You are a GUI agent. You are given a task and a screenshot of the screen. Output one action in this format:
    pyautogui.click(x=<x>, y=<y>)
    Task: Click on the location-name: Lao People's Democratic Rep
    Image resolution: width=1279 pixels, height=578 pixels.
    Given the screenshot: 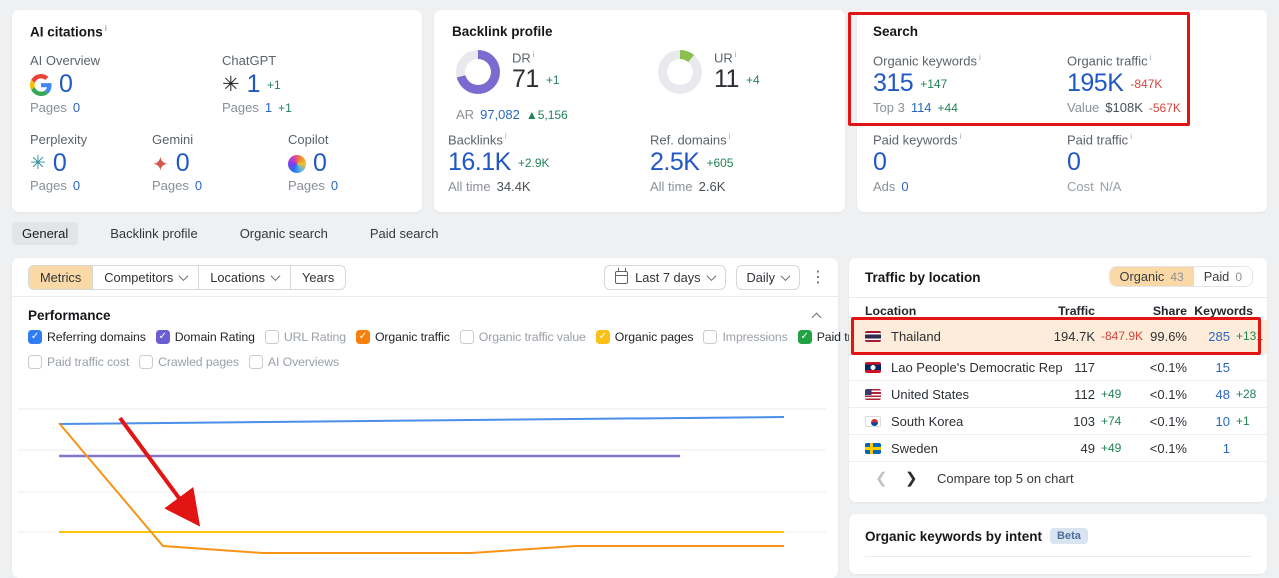 What is the action you would take?
    pyautogui.click(x=977, y=367)
    